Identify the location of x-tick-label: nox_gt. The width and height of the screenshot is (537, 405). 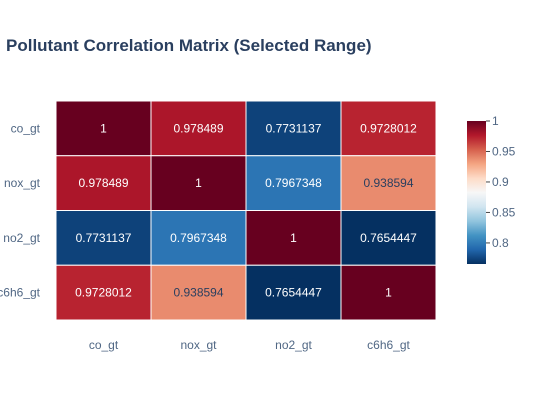
(198, 345).